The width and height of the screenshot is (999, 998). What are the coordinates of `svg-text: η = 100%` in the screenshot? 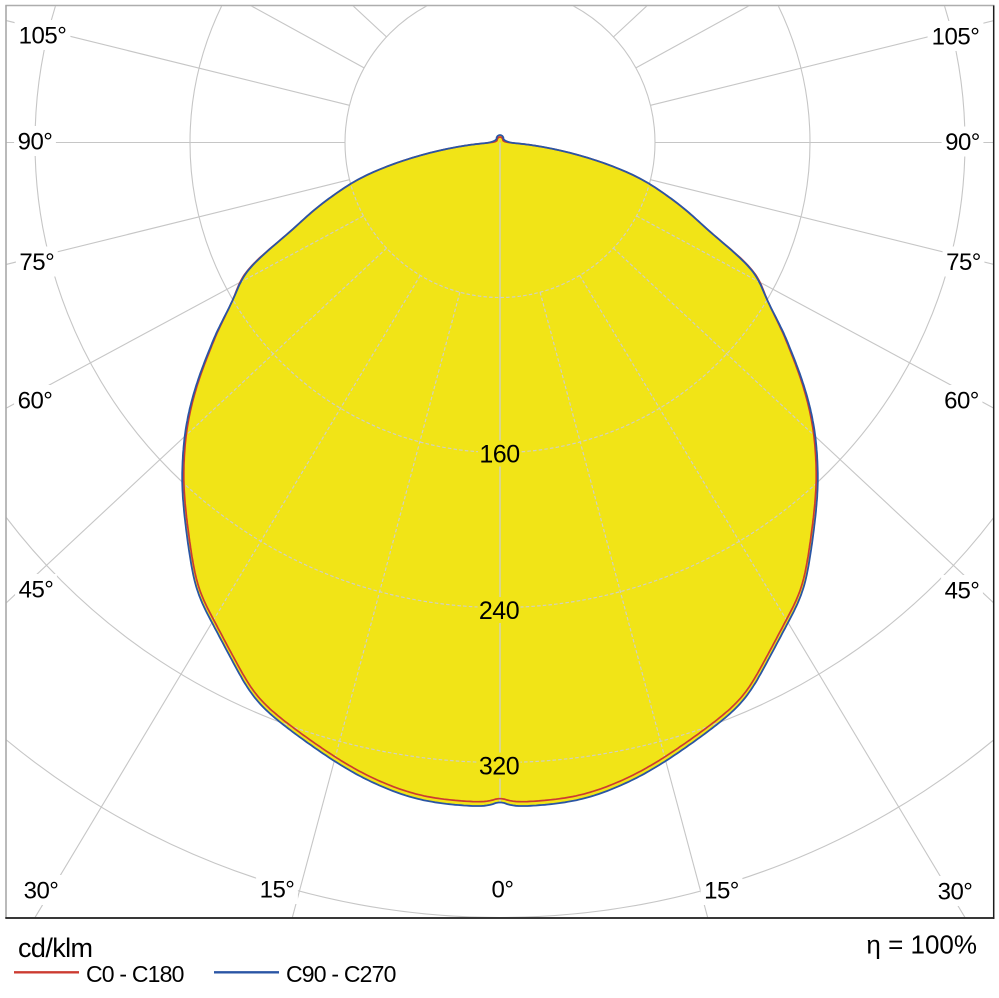 It's located at (921, 945).